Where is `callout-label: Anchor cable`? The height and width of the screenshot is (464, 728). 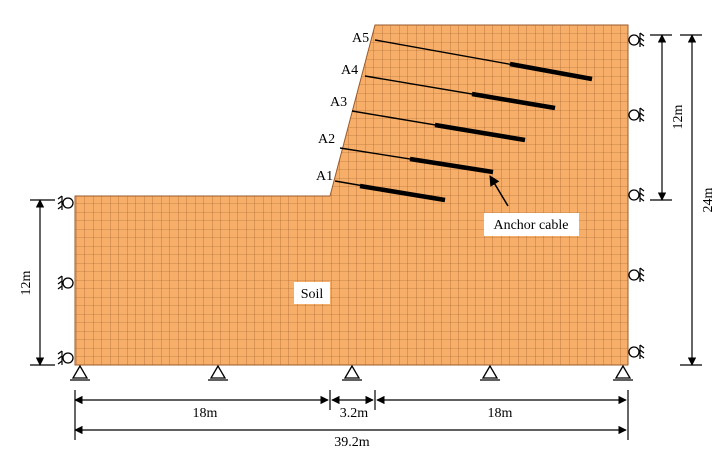 callout-label: Anchor cable is located at coordinates (530, 225).